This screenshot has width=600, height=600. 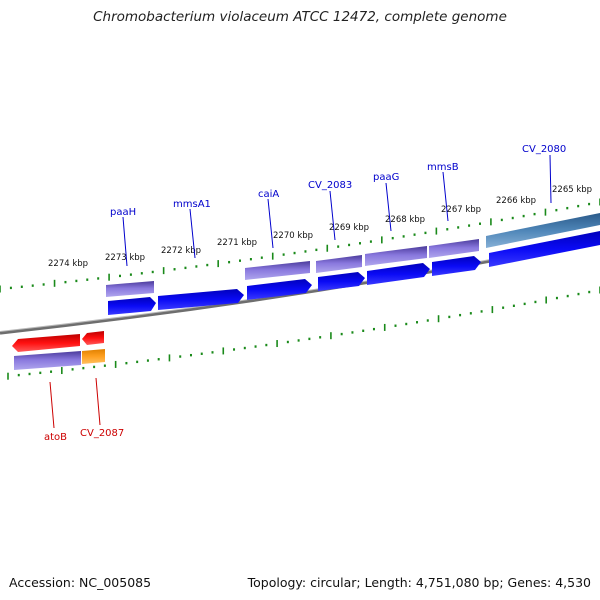 I want to click on gene-label-atoB: atoB, so click(x=55, y=437).